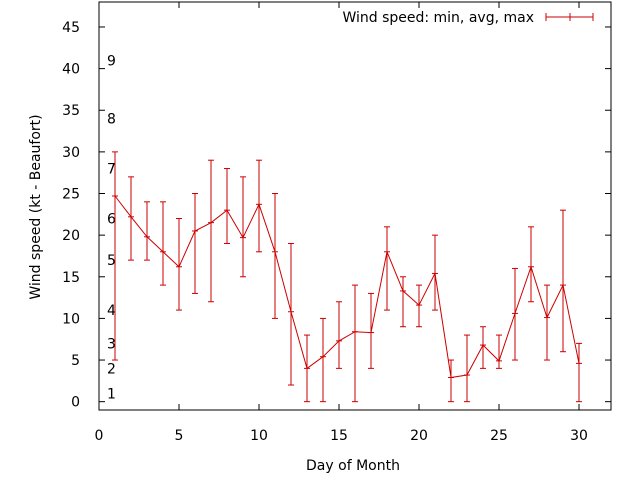 Image resolution: width=640 pixels, height=480 pixels. Describe the element at coordinates (99, 436) in the screenshot. I see `x-tick-label-0: 0` at that location.